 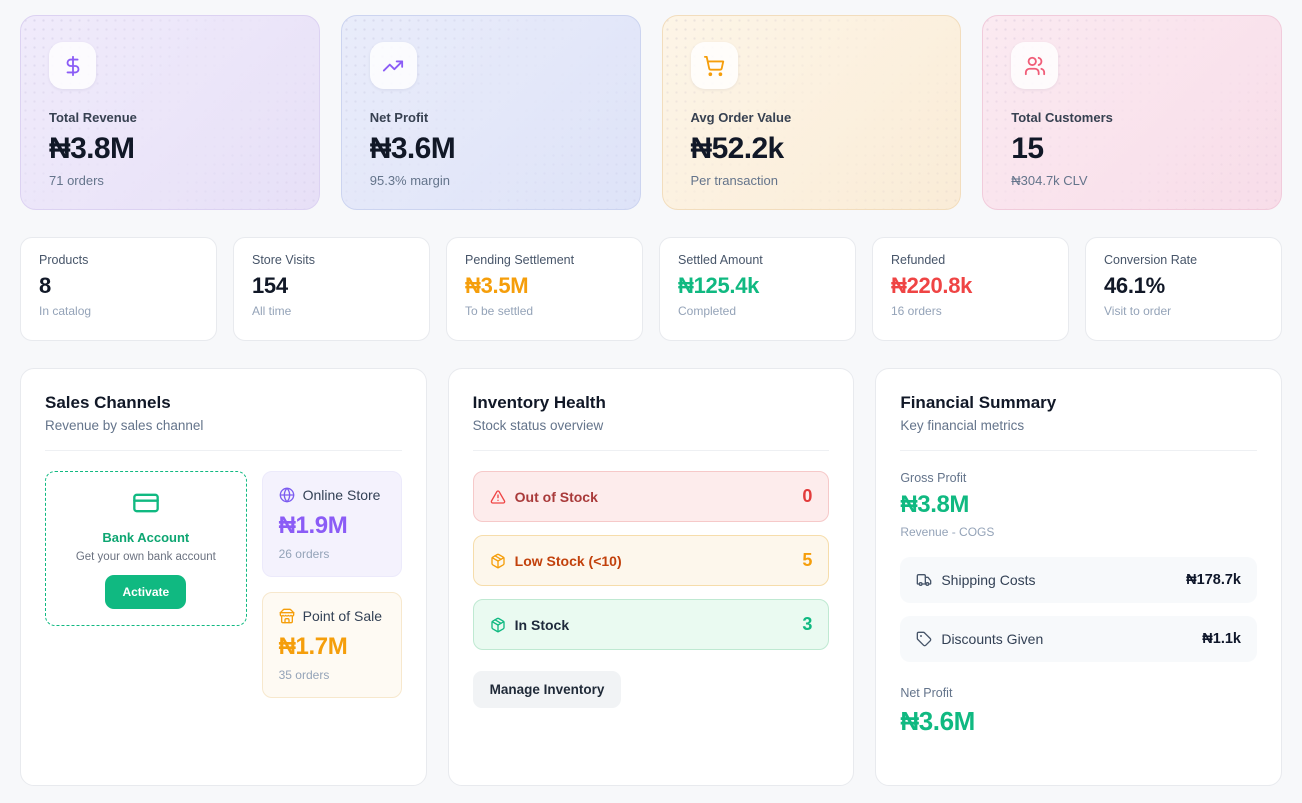 I want to click on users-icon, so click(x=1035, y=65).